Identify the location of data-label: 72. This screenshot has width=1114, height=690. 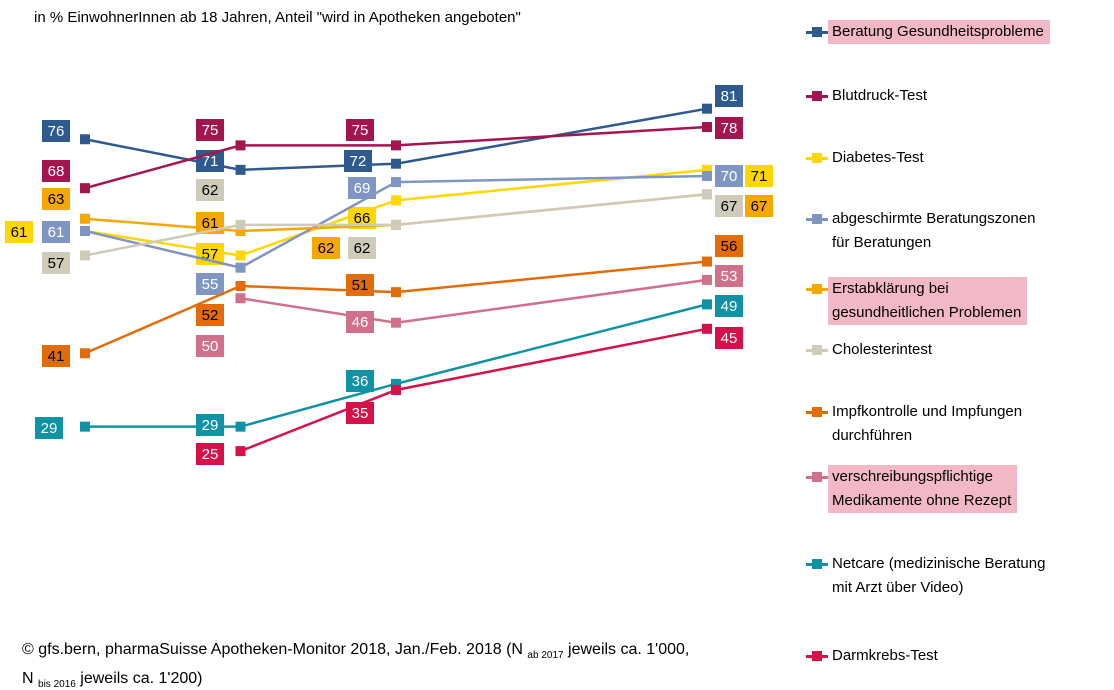
(358, 161).